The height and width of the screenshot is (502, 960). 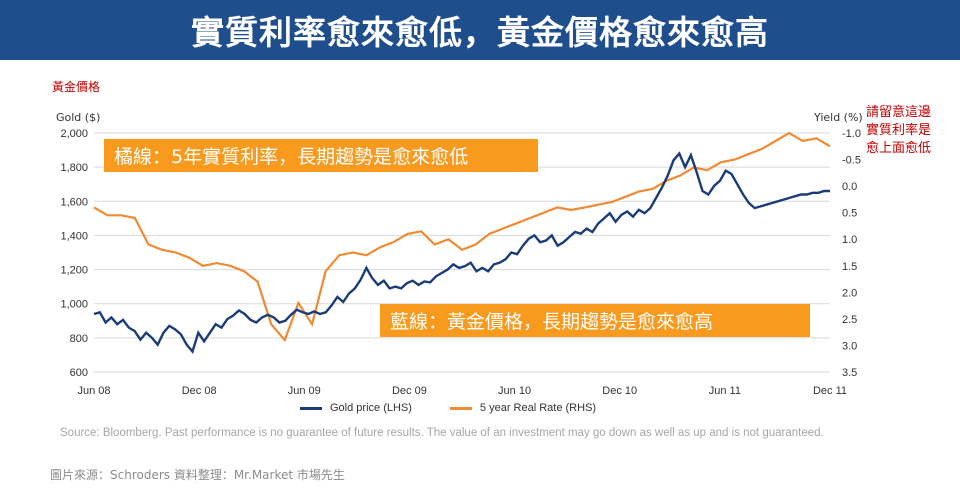 What do you see at coordinates (321, 155) in the screenshot?
I see `orange-line-callout: 橘線：5年實質利率，長期趨勢是愈來愈低` at bounding box center [321, 155].